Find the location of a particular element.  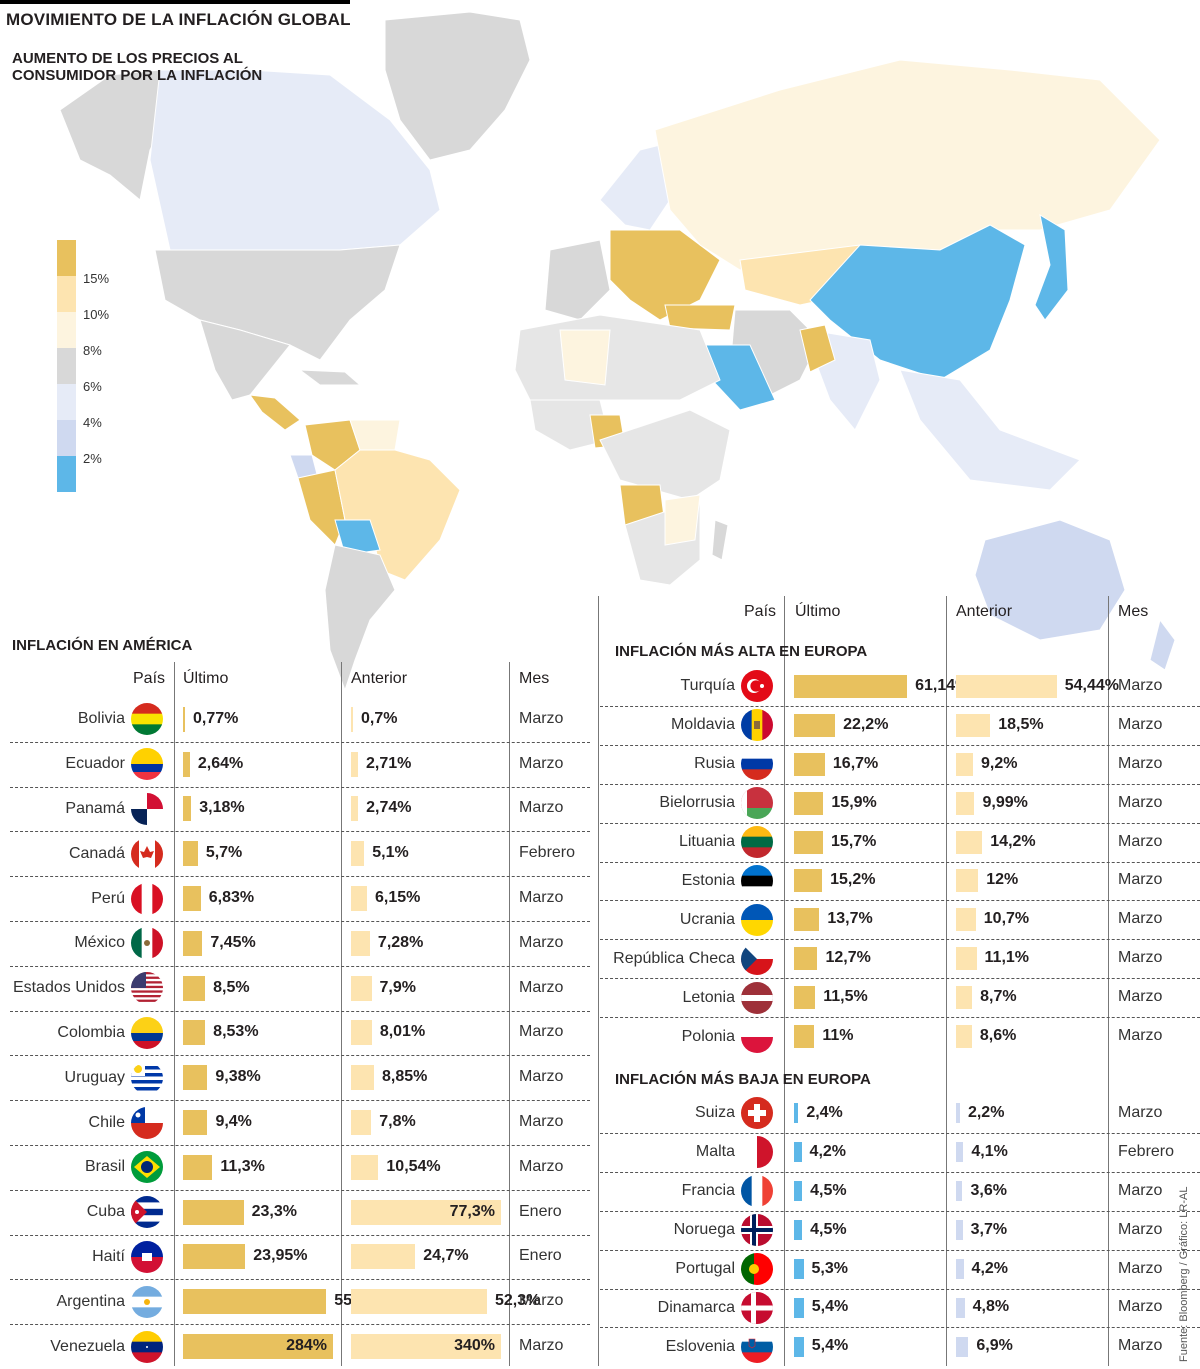

table-row: Estonia 15,2% 12% Marzo is located at coordinates (581, 881).